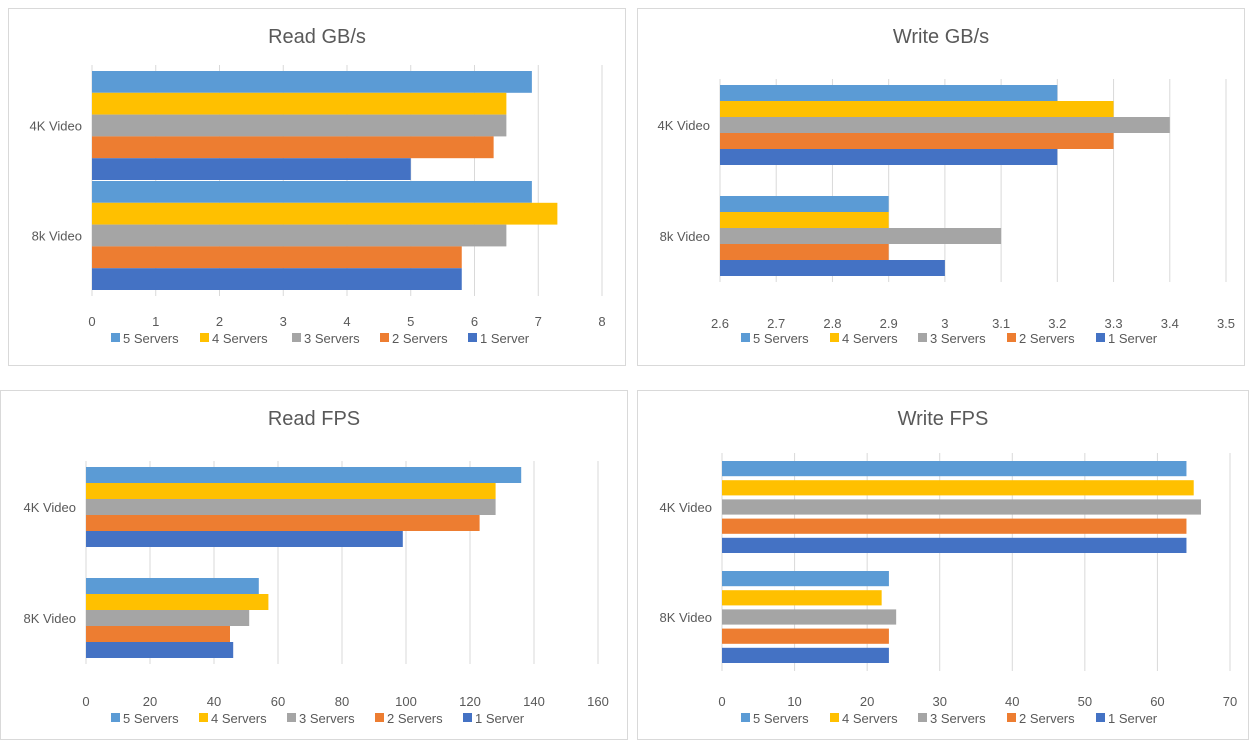 The image size is (1249, 740). Describe the element at coordinates (1226, 323) in the screenshot. I see `x-tick-label: 3.5` at that location.